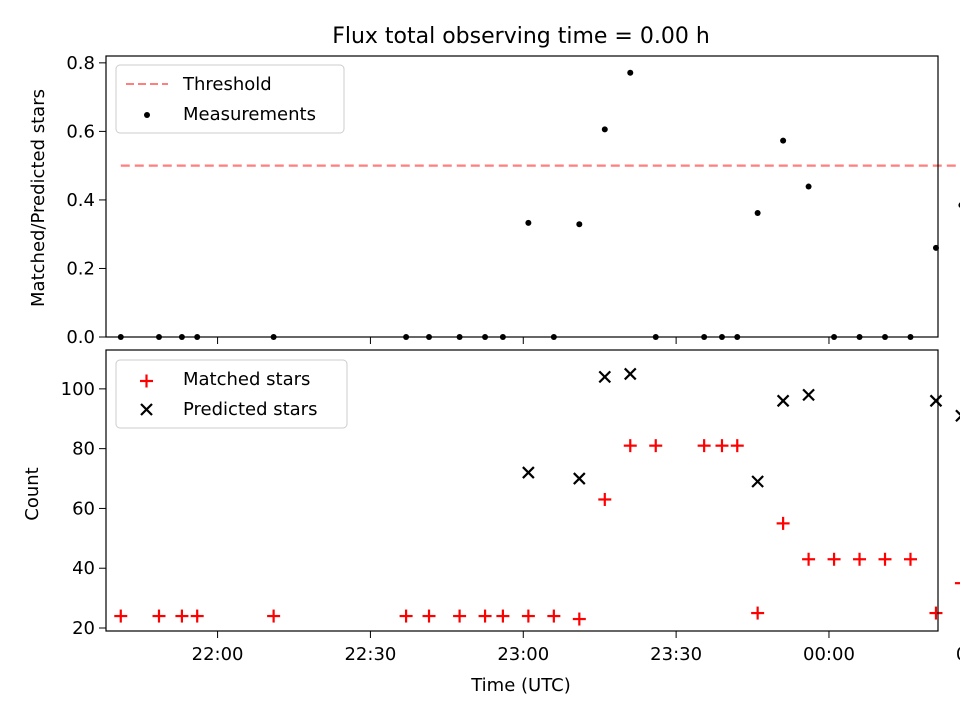 Image resolution: width=960 pixels, height=725 pixels. I want to click on top-legend: Threshold Measurements, so click(230, 99).